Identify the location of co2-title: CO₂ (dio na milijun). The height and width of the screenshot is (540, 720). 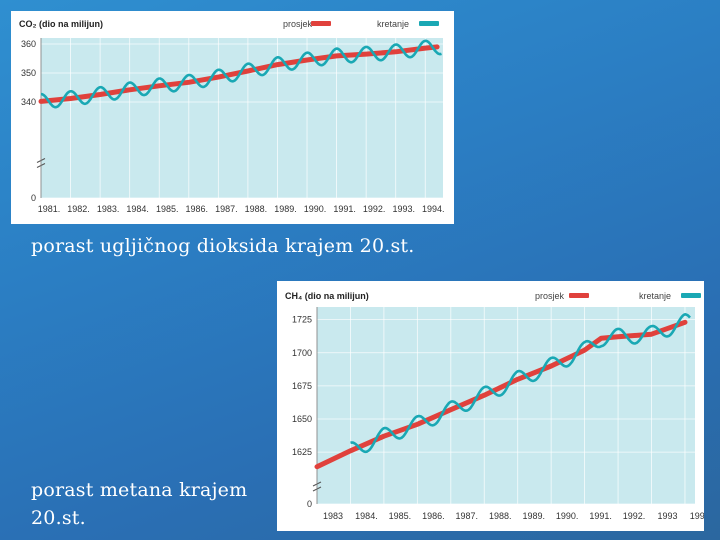
(61, 24).